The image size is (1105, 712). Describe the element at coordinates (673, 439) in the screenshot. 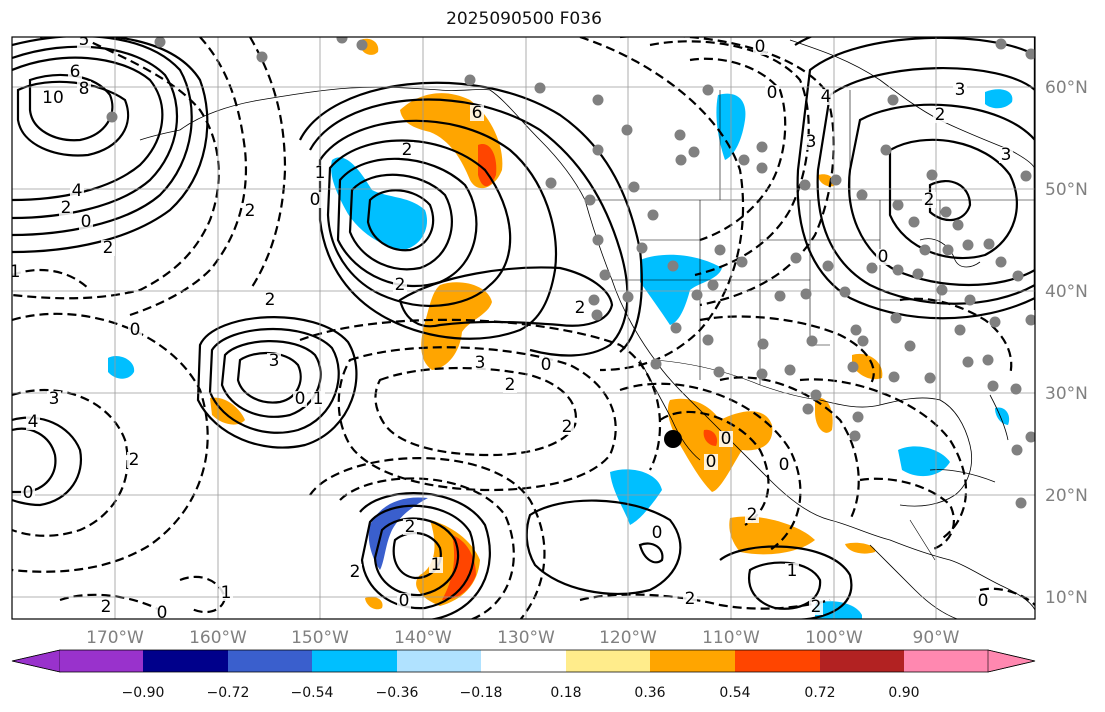

I see `position-marker` at that location.